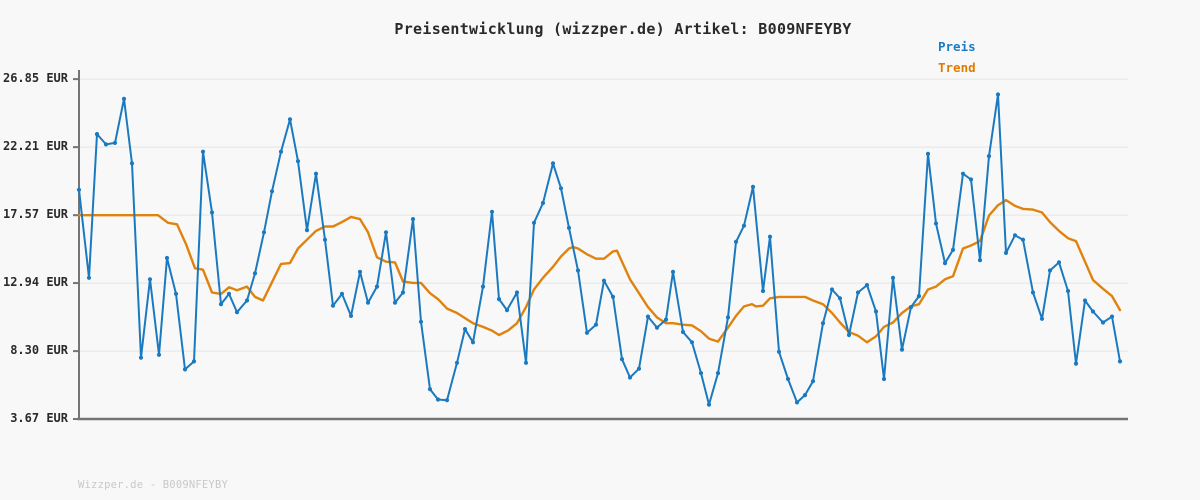  Describe the element at coordinates (39, 418) in the screenshot. I see `y-tick-label: 3.67 EUR` at that location.